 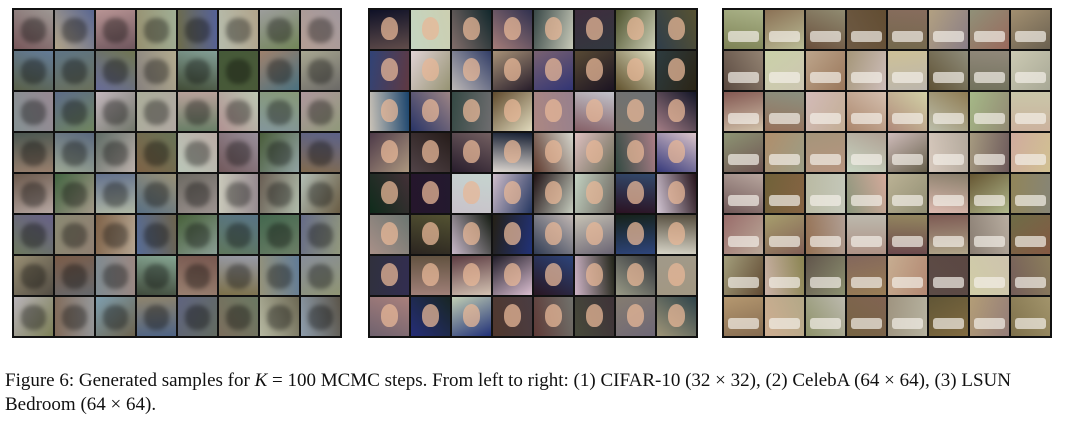 I want to click on caption-variable: K, so click(x=261, y=380).